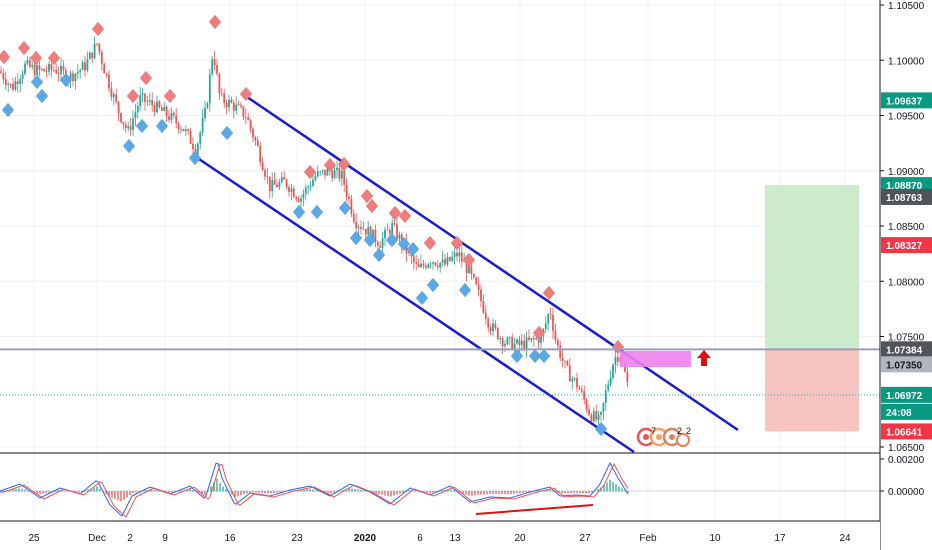 The width and height of the screenshot is (932, 550). What do you see at coordinates (780, 538) in the screenshot?
I see `time-tick-label: 17` at bounding box center [780, 538].